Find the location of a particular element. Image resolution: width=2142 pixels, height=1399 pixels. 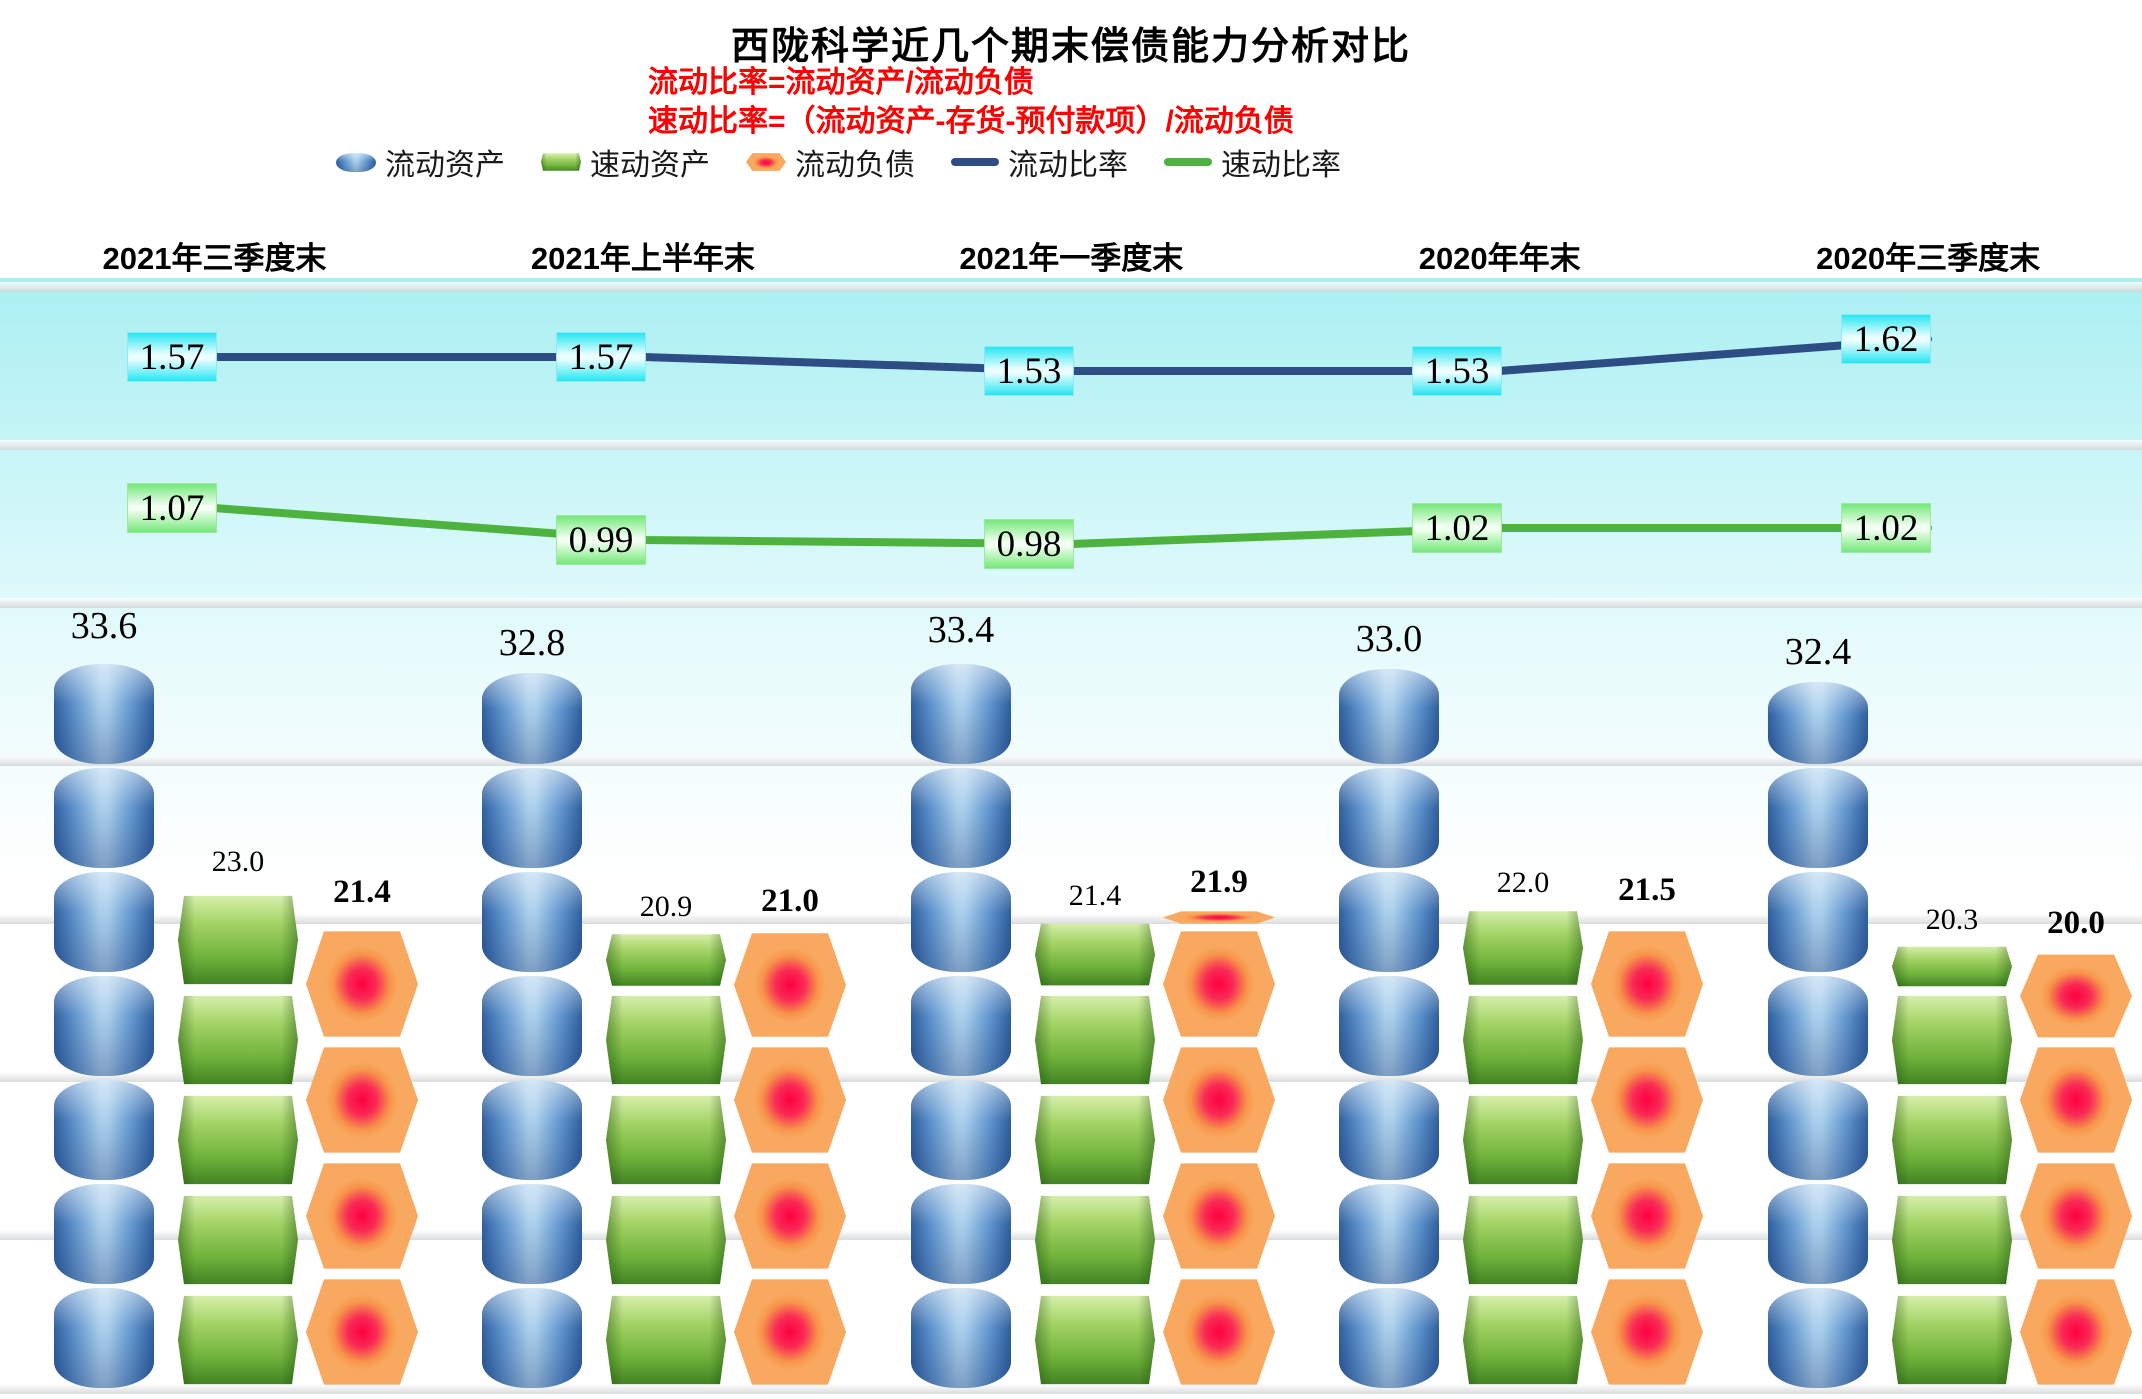

bar-value-label: 22.0 is located at coordinates (1523, 882).